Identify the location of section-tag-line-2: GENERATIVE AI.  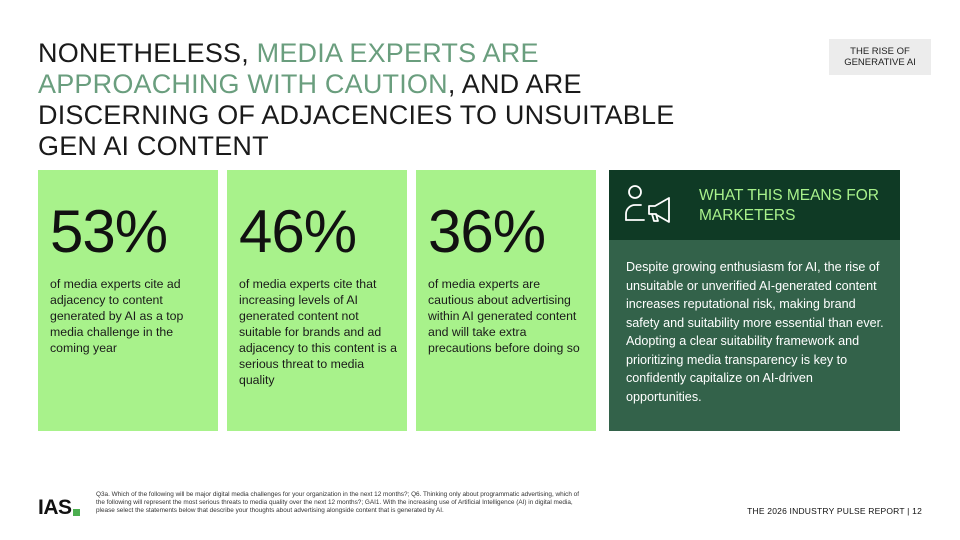
(880, 62).